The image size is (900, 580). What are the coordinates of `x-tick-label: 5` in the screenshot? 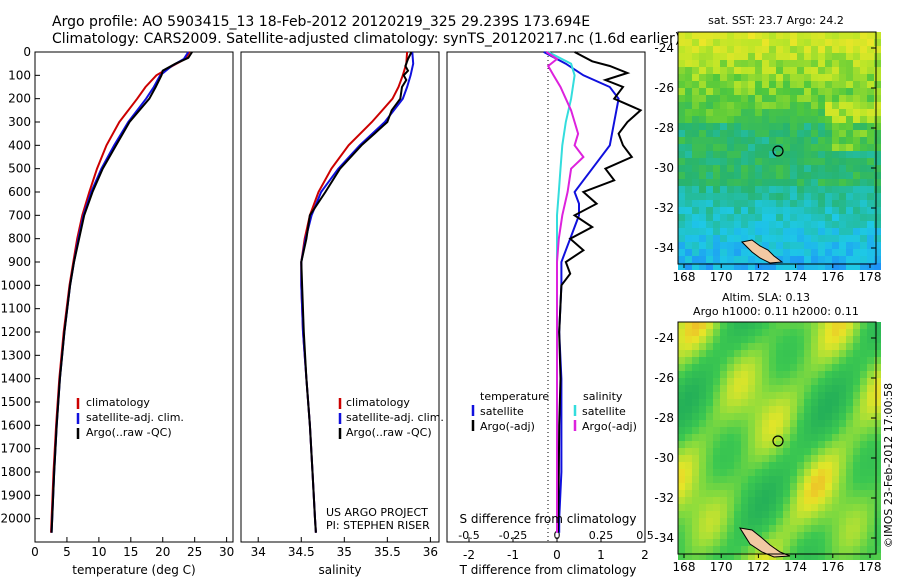 It's located at (67, 552).